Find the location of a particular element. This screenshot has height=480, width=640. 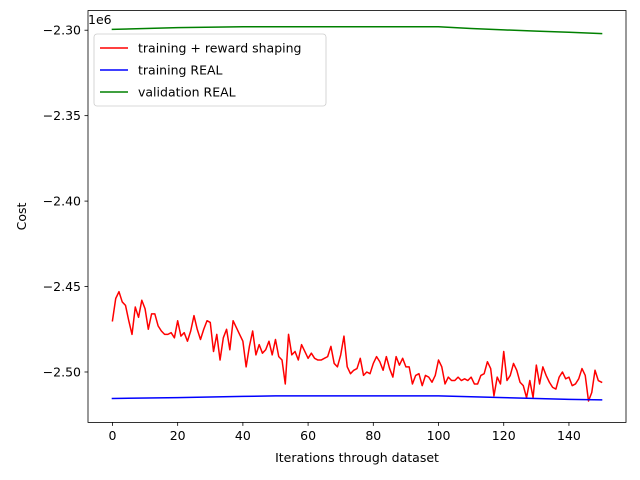

y-offset-text: 1e6 is located at coordinates (100, 19).